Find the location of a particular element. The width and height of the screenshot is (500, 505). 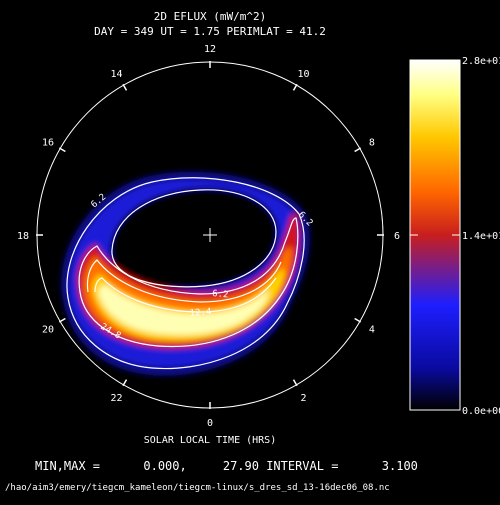

hour-tick-label: 12 is located at coordinates (210, 49).